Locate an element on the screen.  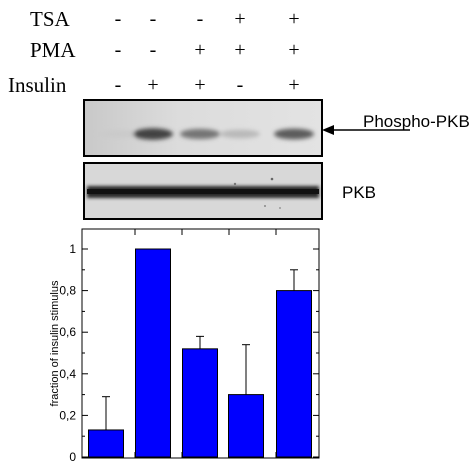
phospho-pkb-arrow is located at coordinates (366, 130).